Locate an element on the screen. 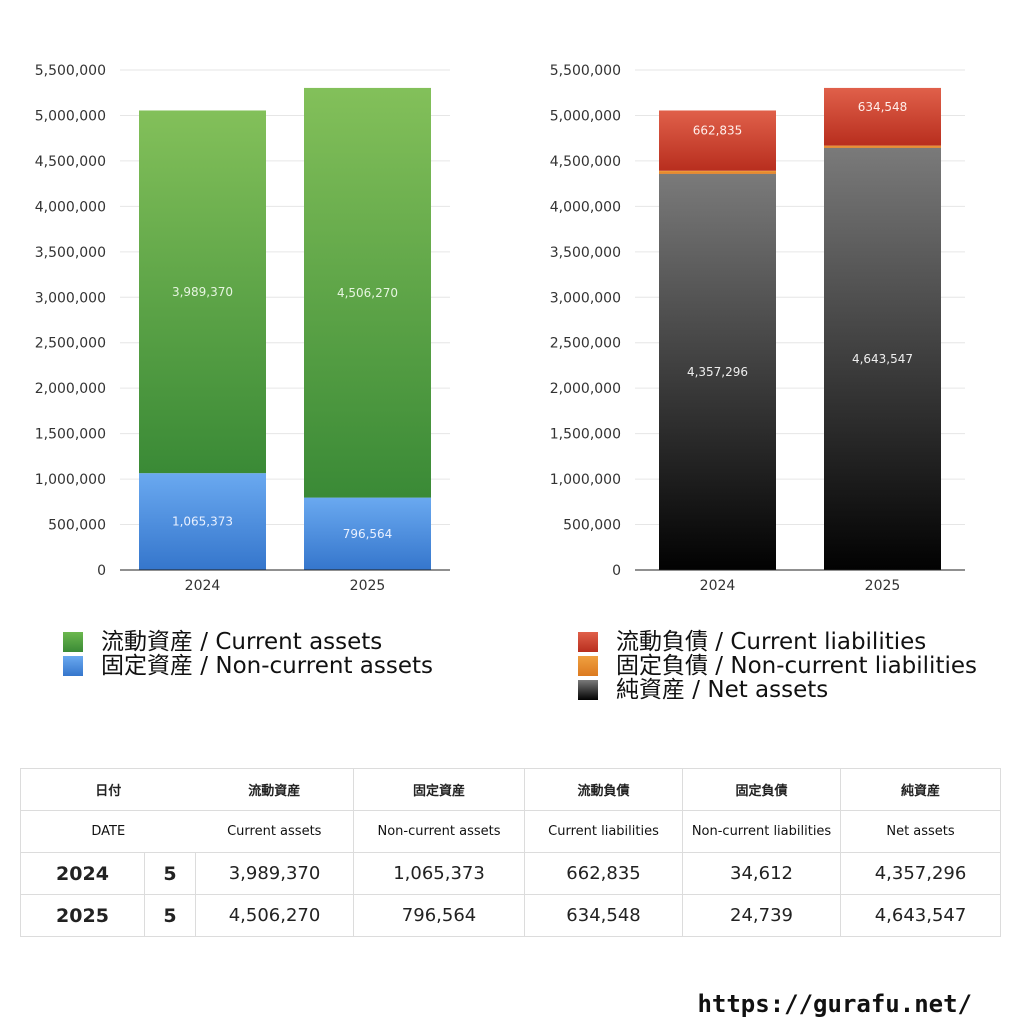 This screenshot has width=1024, height=1024. cell-noncurrent-liabilities: 34,612 is located at coordinates (762, 873).